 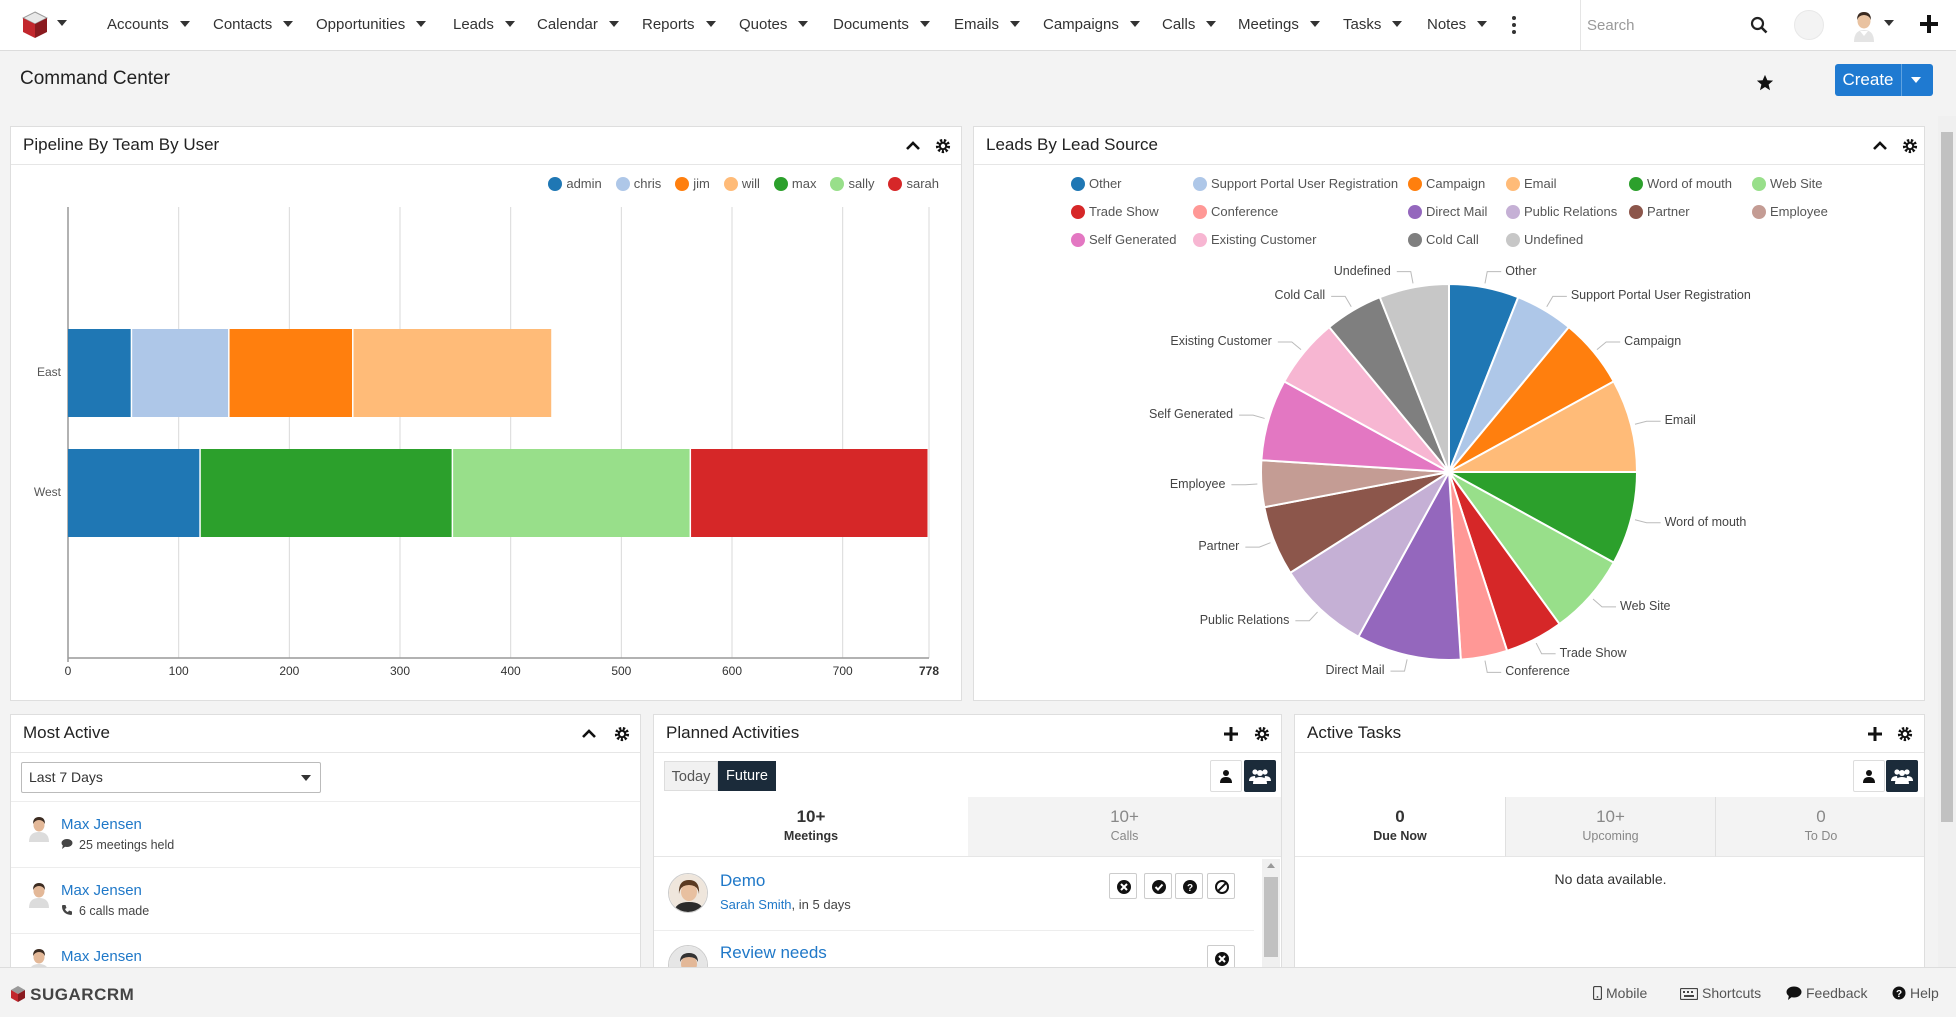 What do you see at coordinates (578, 25) in the screenshot?
I see `nav-calendar: Calendar` at bounding box center [578, 25].